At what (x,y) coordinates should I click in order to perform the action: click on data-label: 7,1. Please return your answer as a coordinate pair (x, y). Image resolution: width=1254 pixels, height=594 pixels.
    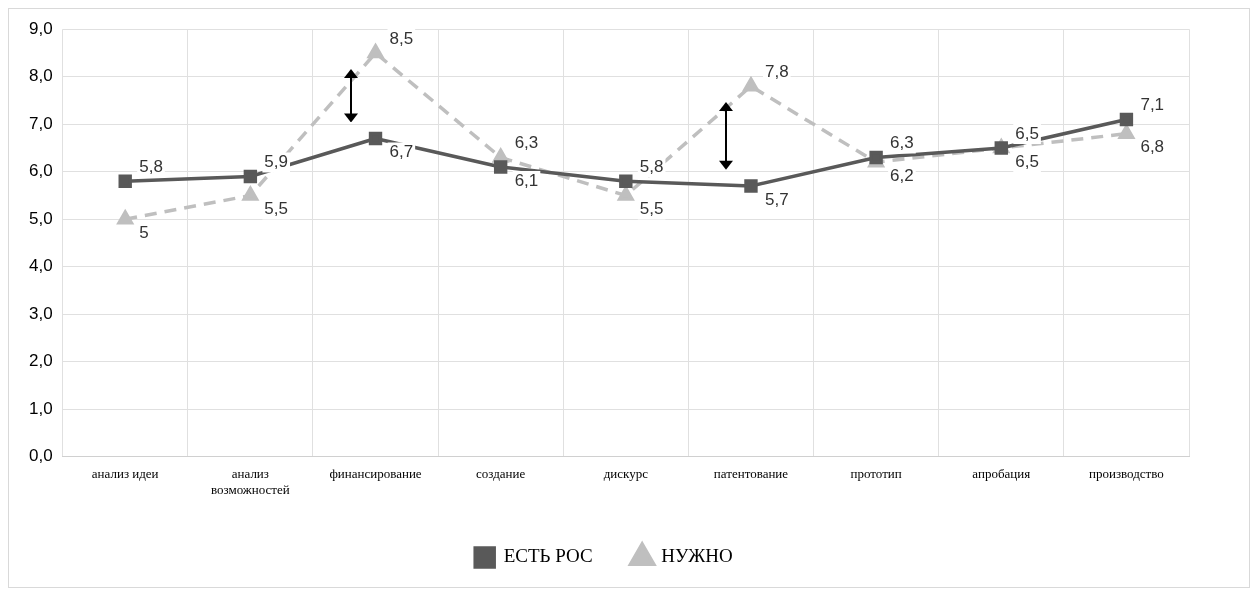
    Looking at the image, I should click on (1152, 105).